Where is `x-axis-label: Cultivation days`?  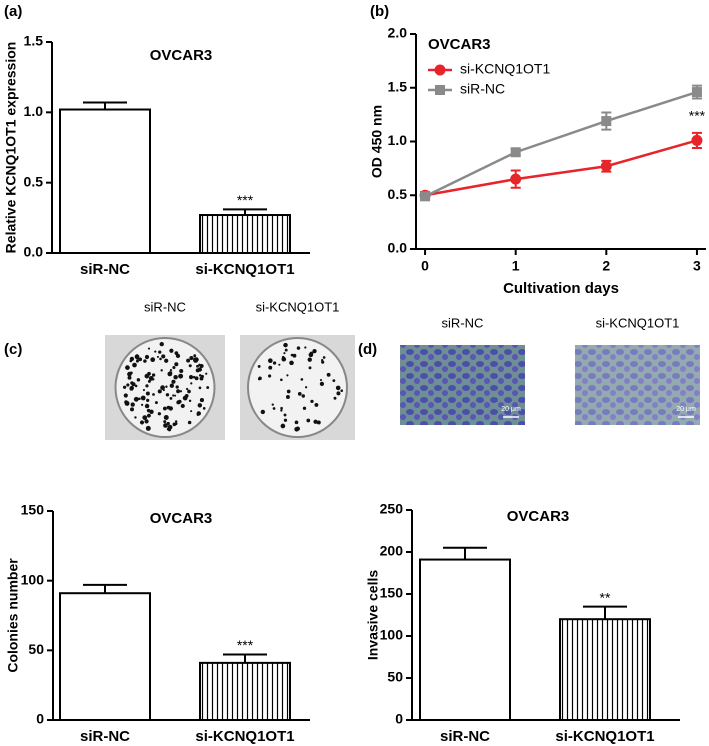 x-axis-label: Cultivation days is located at coordinates (561, 288).